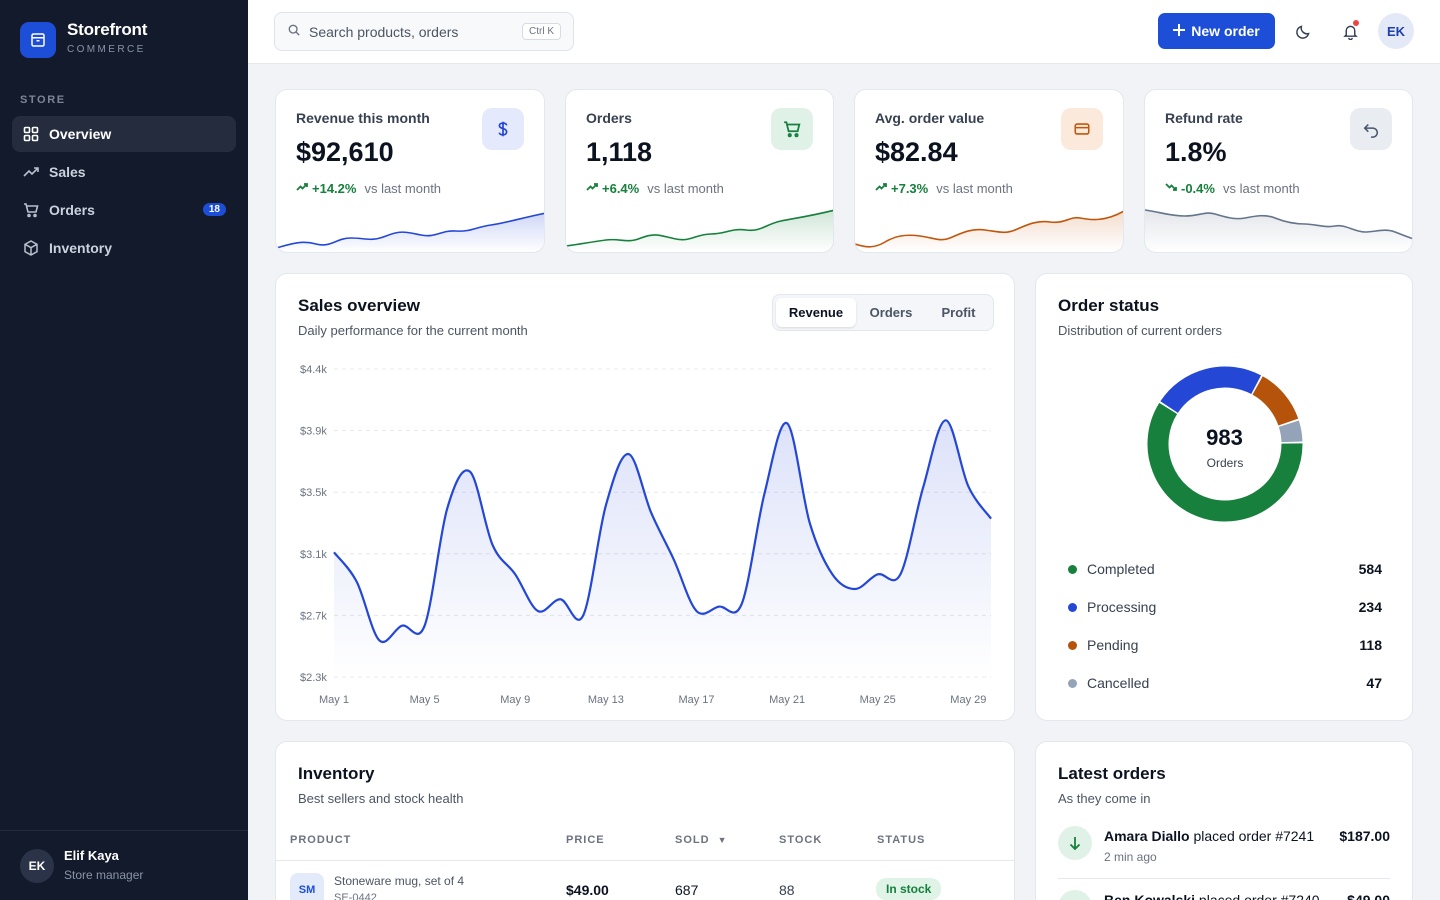 The height and width of the screenshot is (900, 1440). Describe the element at coordinates (1118, 683) in the screenshot. I see `legend-label: Cancelled` at that location.